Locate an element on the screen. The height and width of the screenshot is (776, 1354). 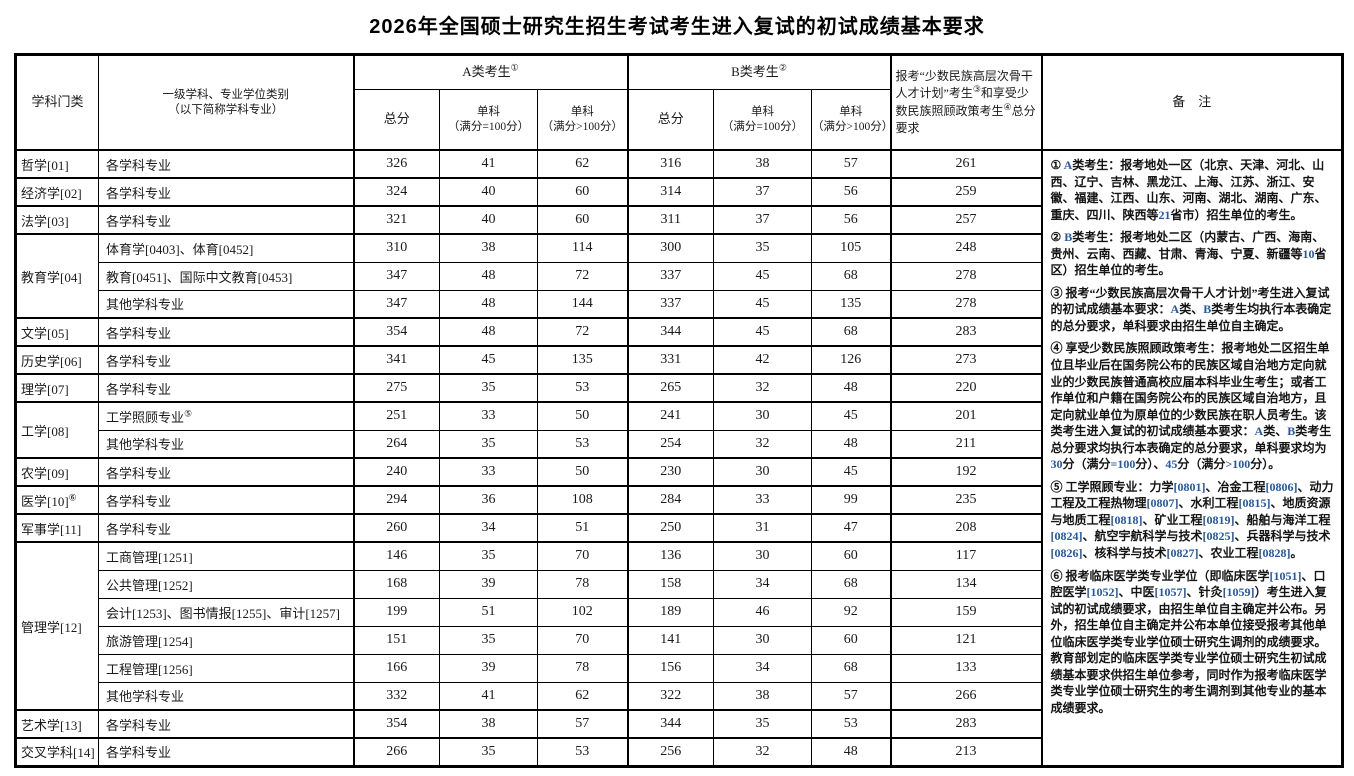
table-row: 经济学[02] 各学科专业 324 40 60 314 37 56 259 is located at coordinates (679, 192).